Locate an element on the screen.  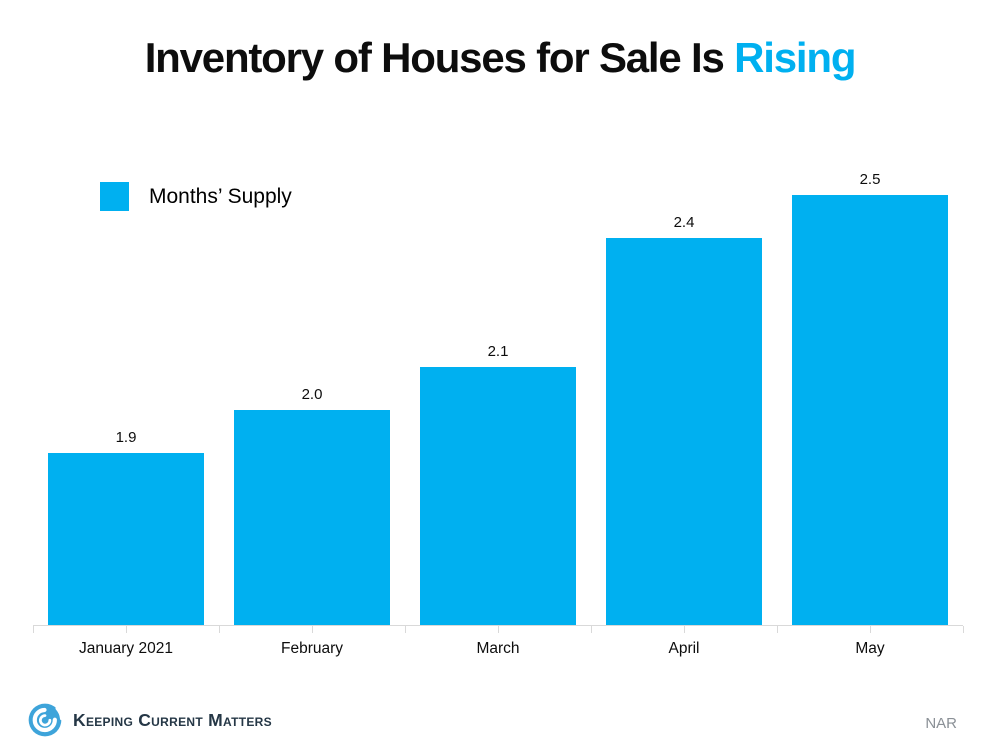
bar-slot: 2.5 is located at coordinates (870, 388).